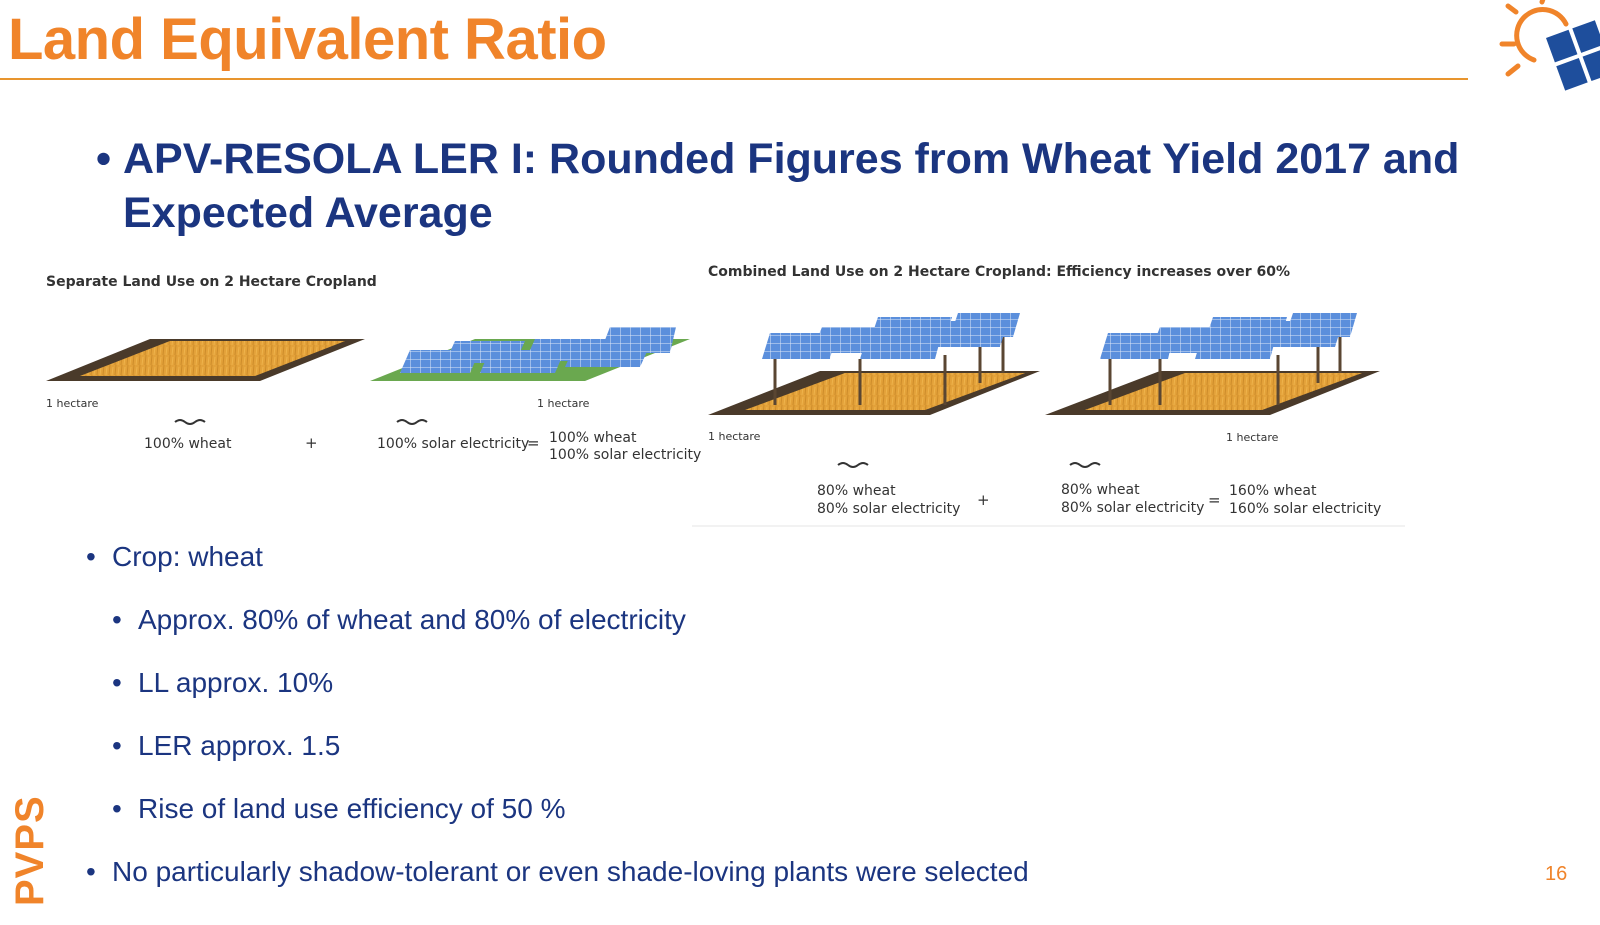  Describe the element at coordinates (311, 443) in the screenshot. I see `plus-sign-1: +` at that location.